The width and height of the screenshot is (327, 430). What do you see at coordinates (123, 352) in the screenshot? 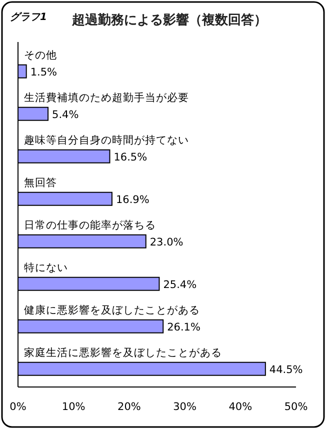
I see `y-tick-label: 家庭生活に悪影響を及ぼしたことがある` at bounding box center [123, 352].